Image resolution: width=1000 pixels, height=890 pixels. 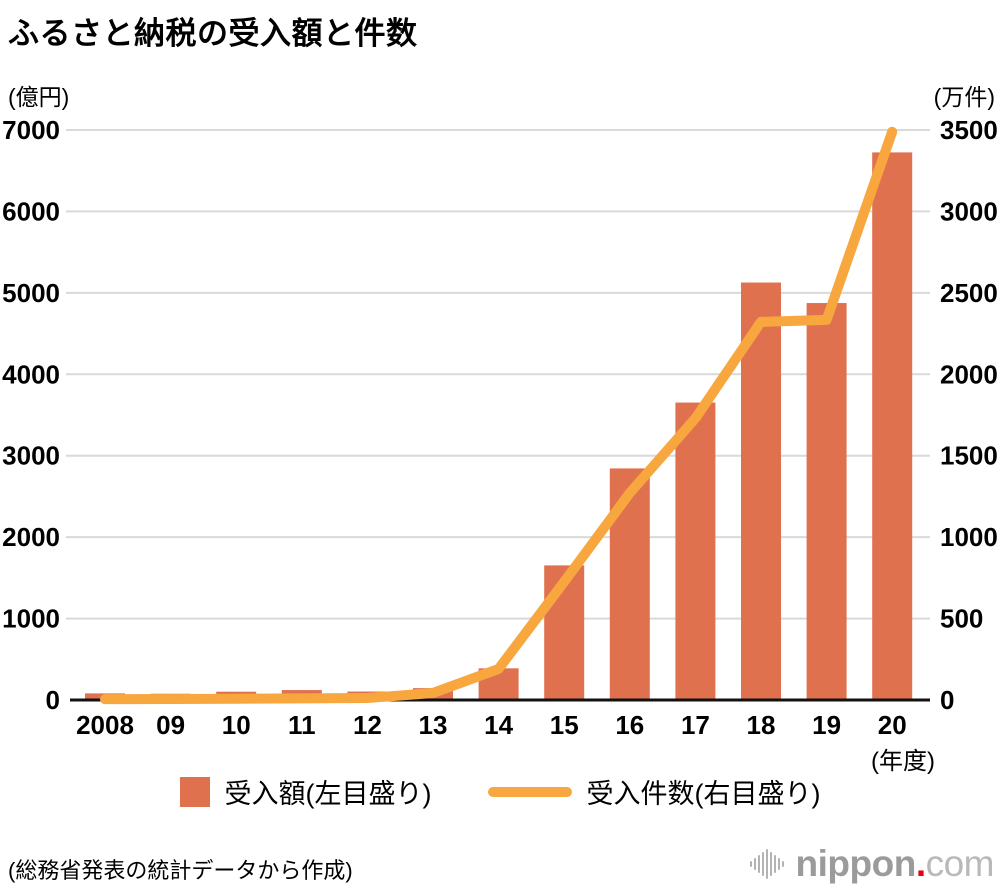 I want to click on x-axis-label: 2008, so click(x=105, y=725).